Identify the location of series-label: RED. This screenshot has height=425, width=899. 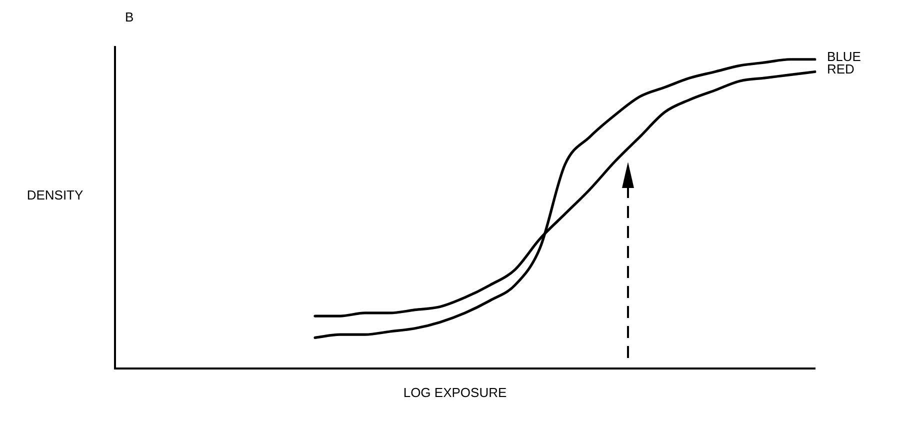
(840, 68).